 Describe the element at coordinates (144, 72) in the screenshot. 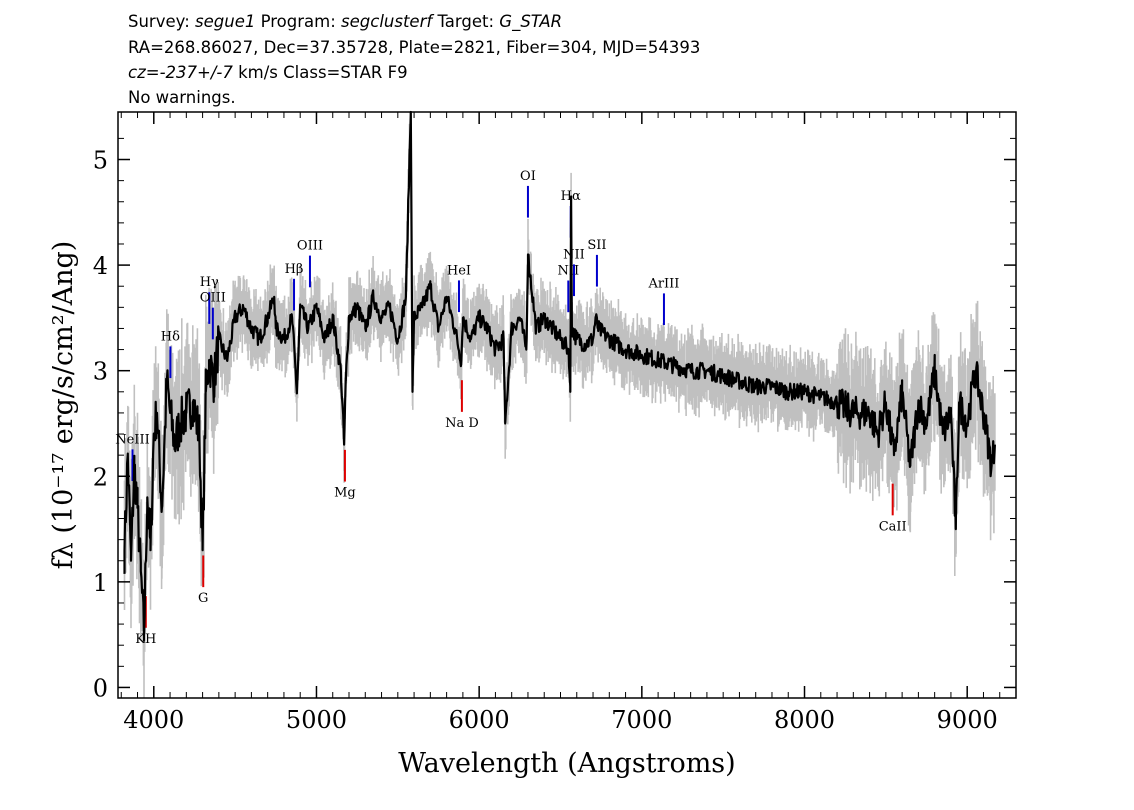

I see `cz-label: cz=` at that location.